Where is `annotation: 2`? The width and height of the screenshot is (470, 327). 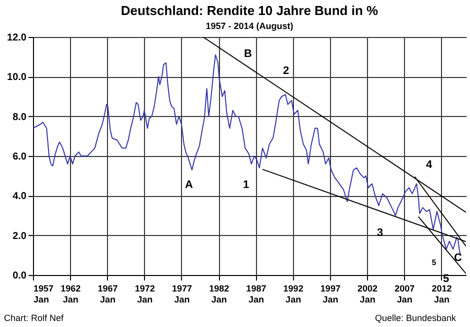
annotation: 2 is located at coordinates (286, 71).